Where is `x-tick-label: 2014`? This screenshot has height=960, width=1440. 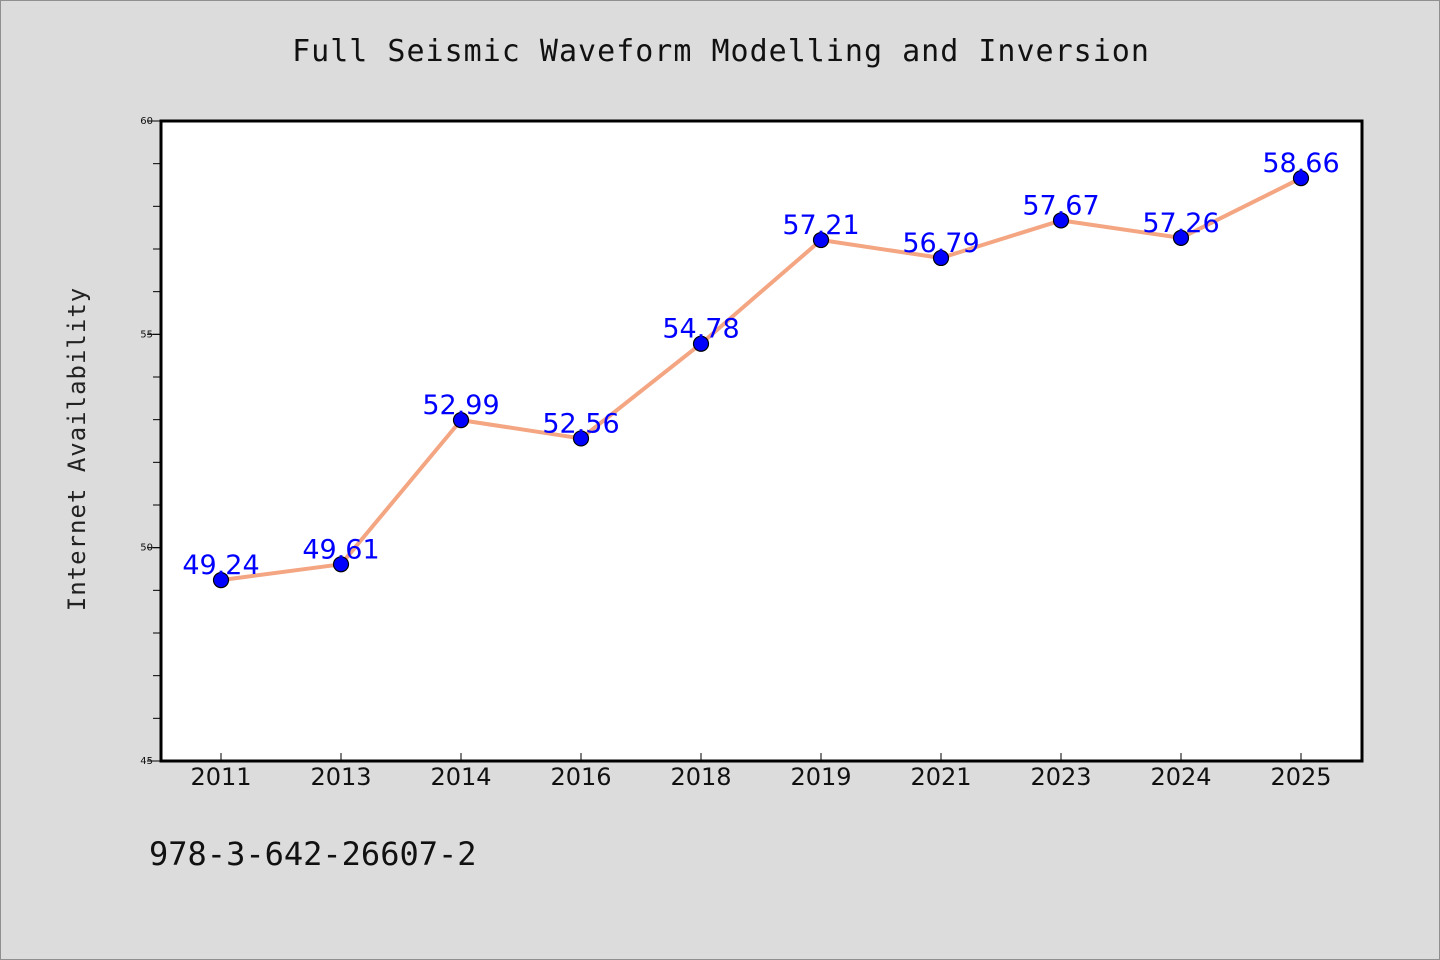 x-tick-label: 2014 is located at coordinates (460, 777).